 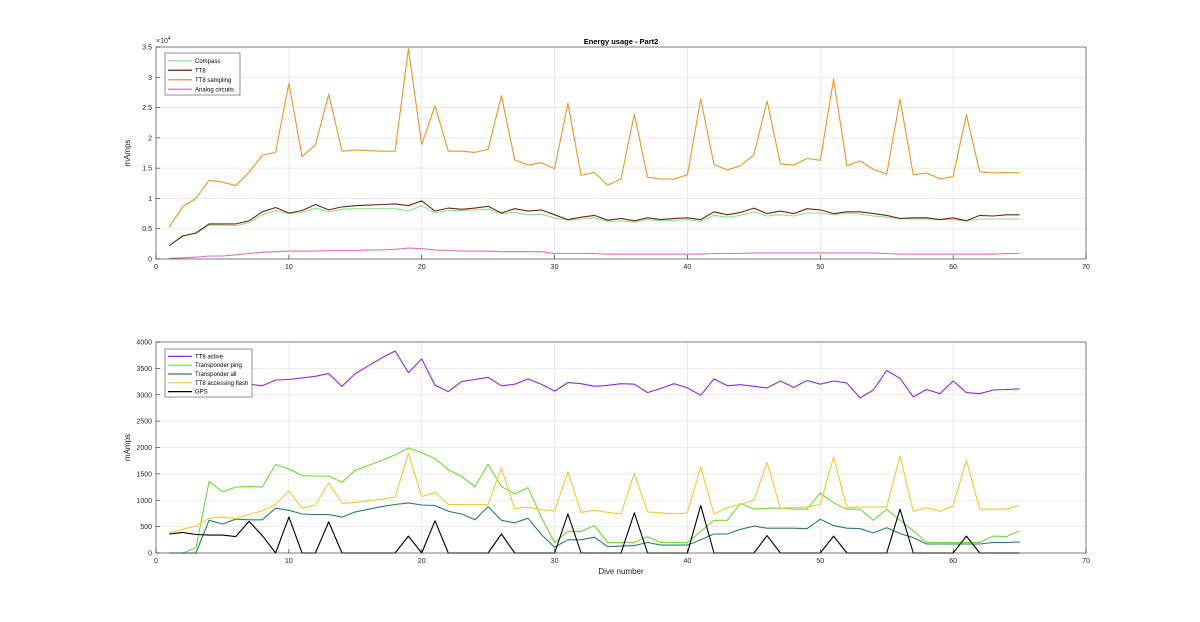 I want to click on top-ytick-label-3: 1.5, so click(x=147, y=169).